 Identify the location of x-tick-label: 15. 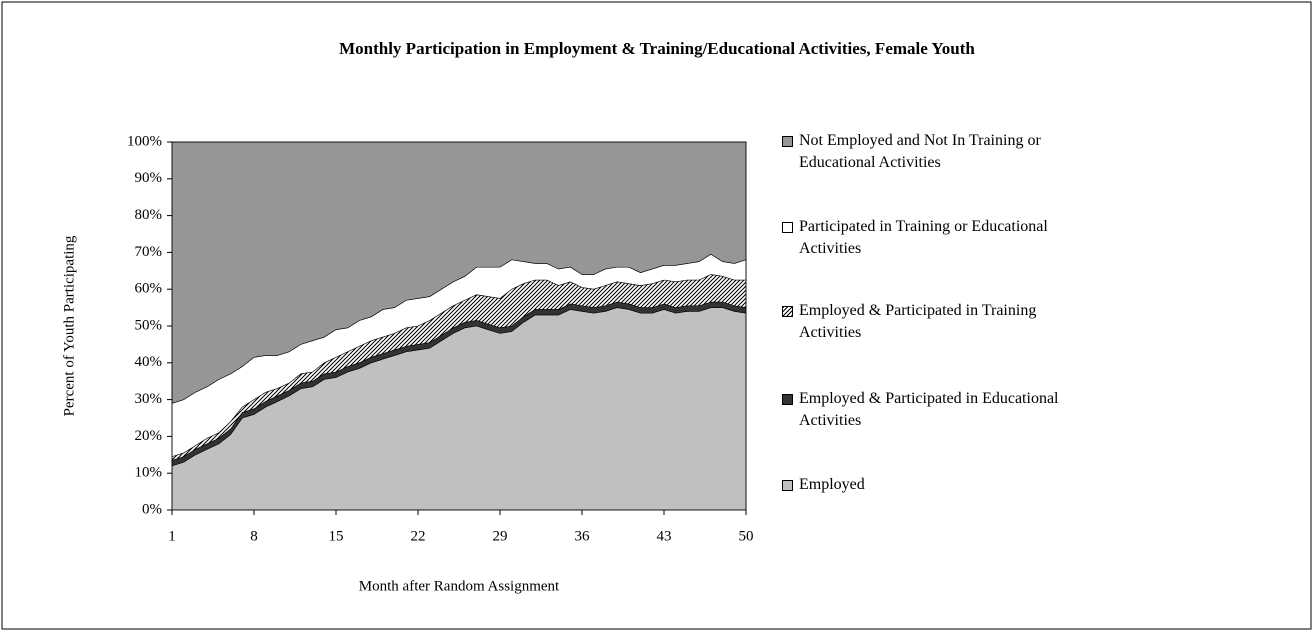
(336, 536).